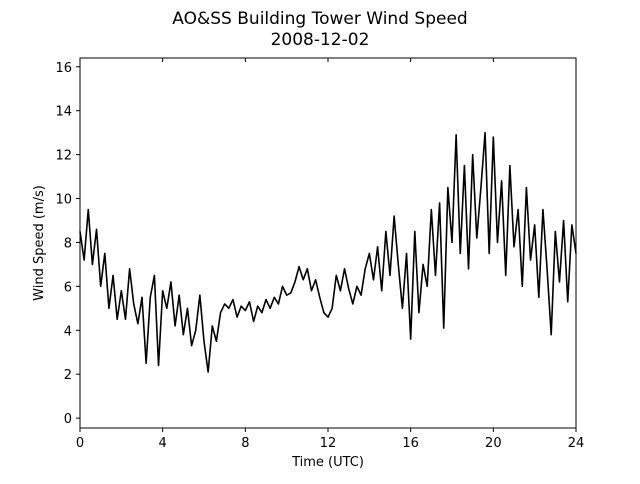 This screenshot has width=640, height=484. Describe the element at coordinates (68, 243) in the screenshot. I see `y-tick-label: 8` at that location.